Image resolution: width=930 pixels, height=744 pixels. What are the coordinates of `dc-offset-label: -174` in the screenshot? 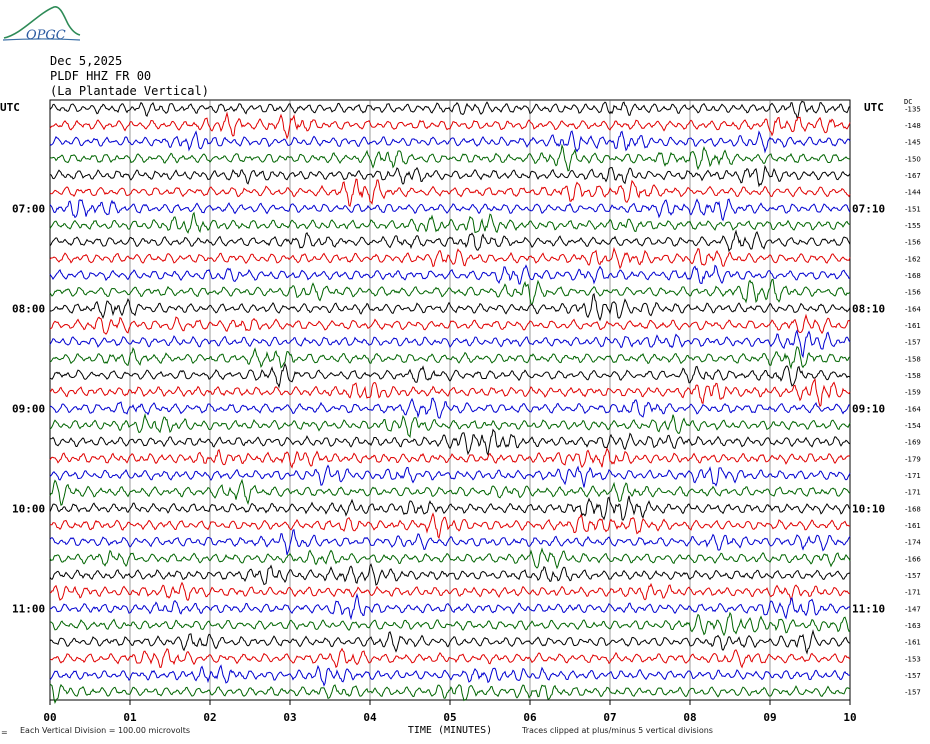 It's located at (913, 543).